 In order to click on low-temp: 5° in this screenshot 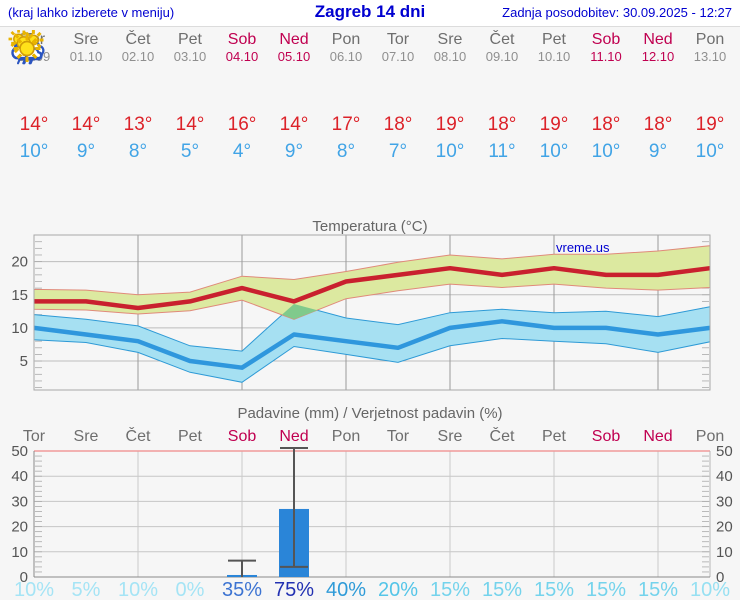, I will do `click(190, 151)`.